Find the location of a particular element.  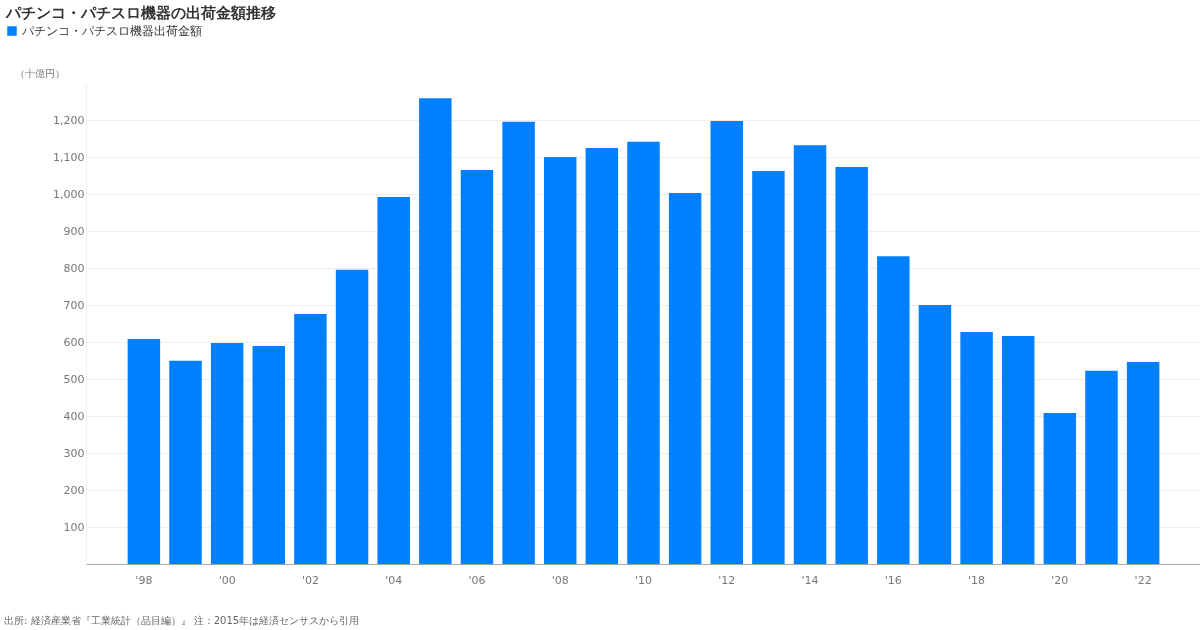

x-tick-label: '10 is located at coordinates (643, 580).